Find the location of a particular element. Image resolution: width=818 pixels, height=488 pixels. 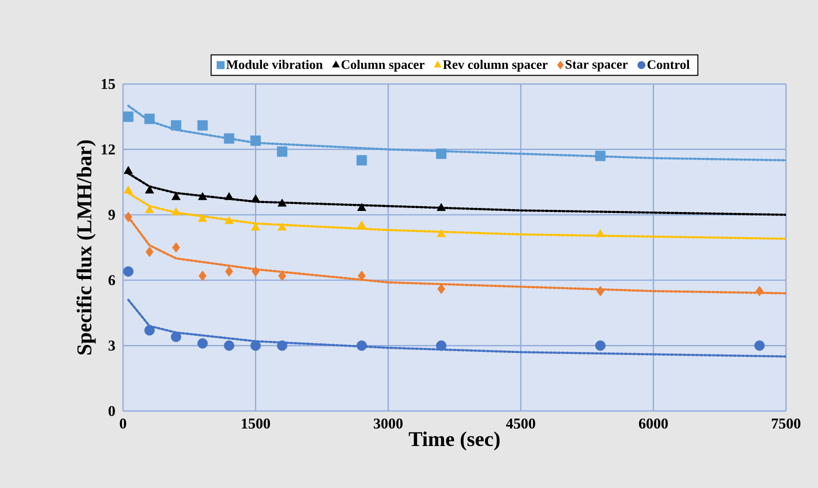

legend-label: Control is located at coordinates (669, 64).